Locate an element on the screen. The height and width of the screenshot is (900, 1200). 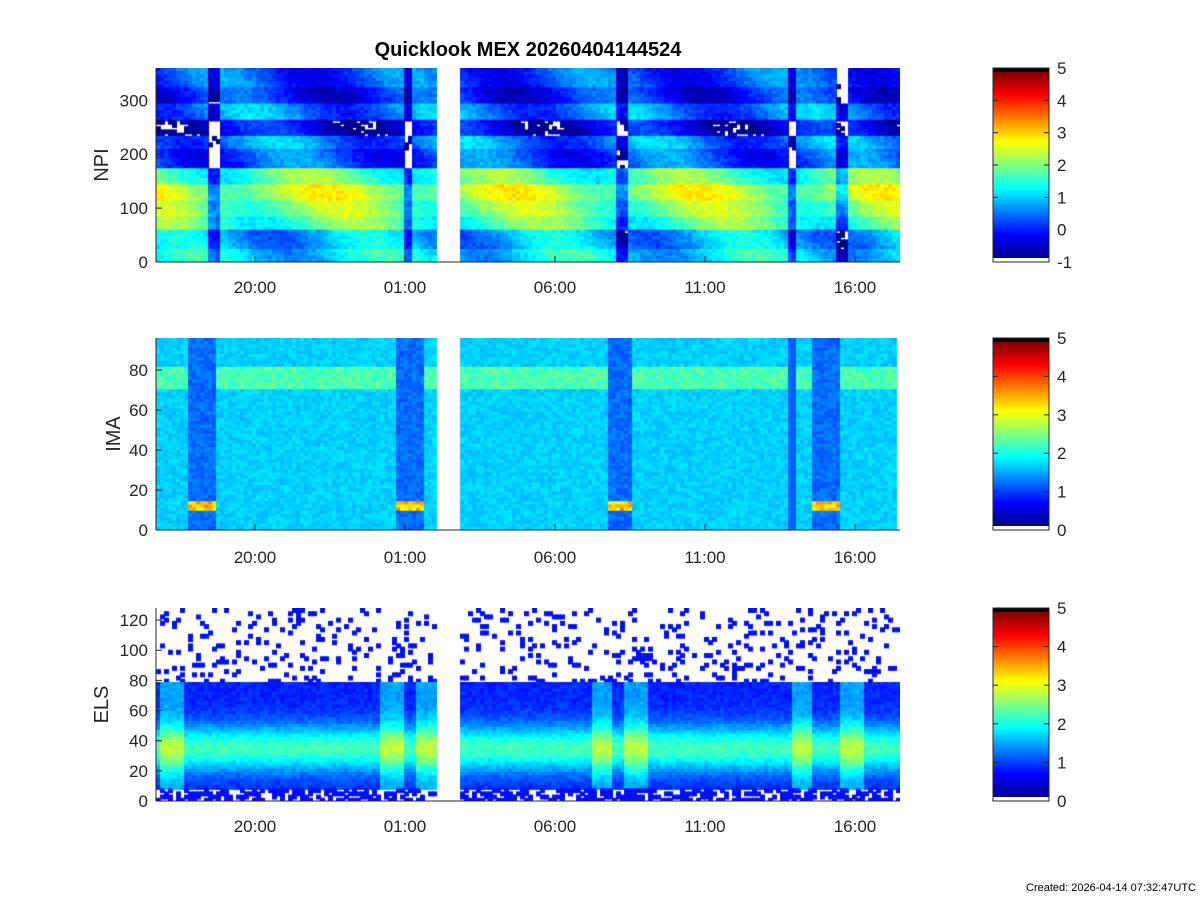
chart-title: Quicklook MEX 20260404144524 is located at coordinates (529, 50).